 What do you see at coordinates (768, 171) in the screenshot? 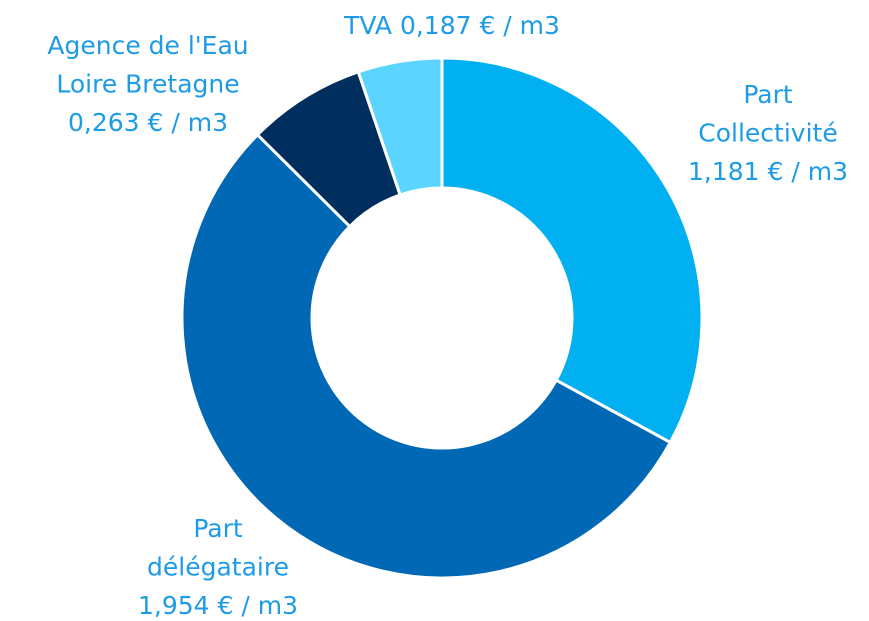
I see `value-label: 1,181 € / m3` at bounding box center [768, 171].